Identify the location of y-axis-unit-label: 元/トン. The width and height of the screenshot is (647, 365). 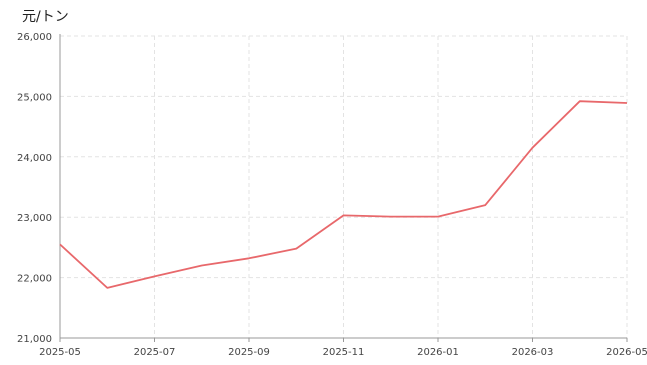
(45, 17).